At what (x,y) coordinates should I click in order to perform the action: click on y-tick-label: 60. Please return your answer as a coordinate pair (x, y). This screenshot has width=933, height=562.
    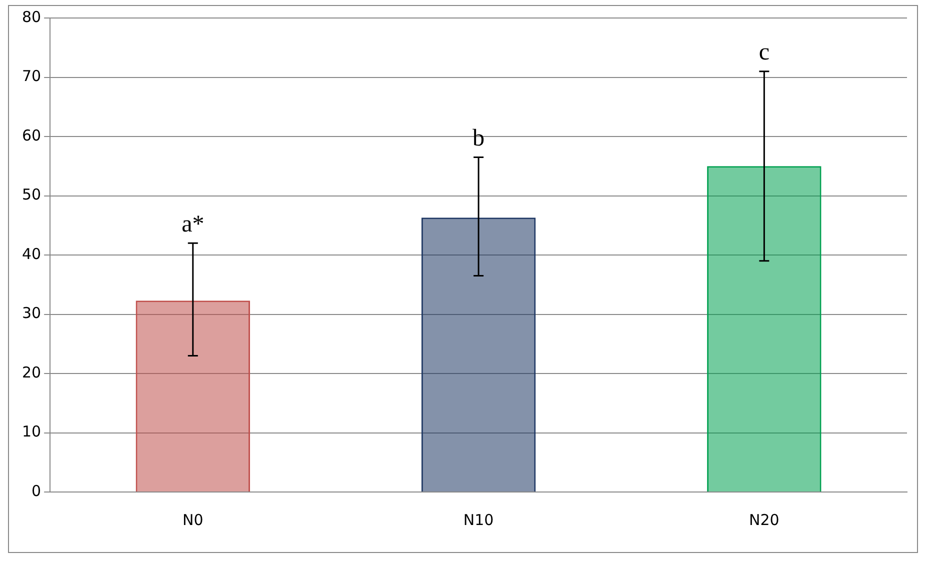
    Looking at the image, I should click on (32, 135).